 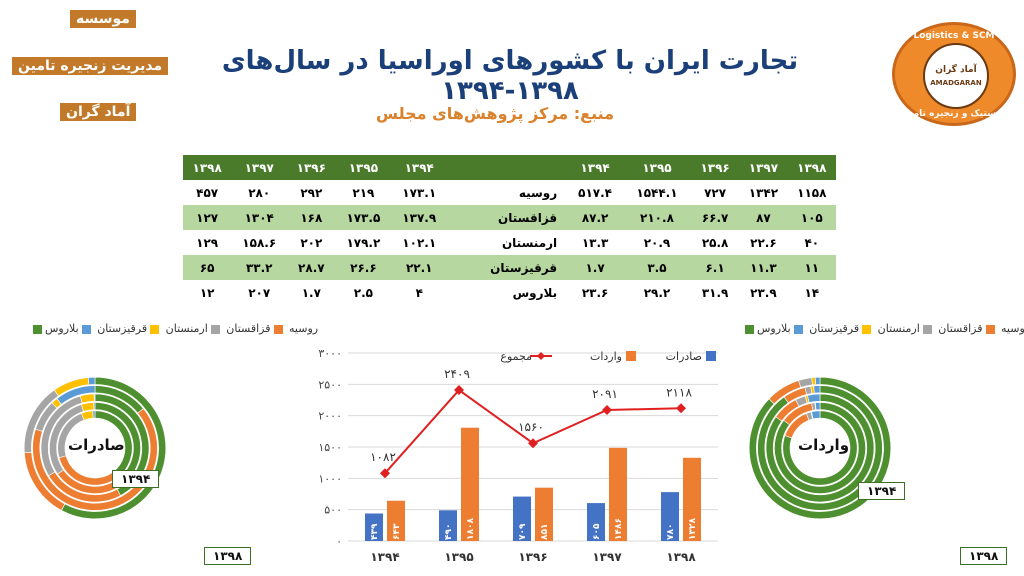 I want to click on table-cell: ۱۰۵, so click(x=811, y=217).